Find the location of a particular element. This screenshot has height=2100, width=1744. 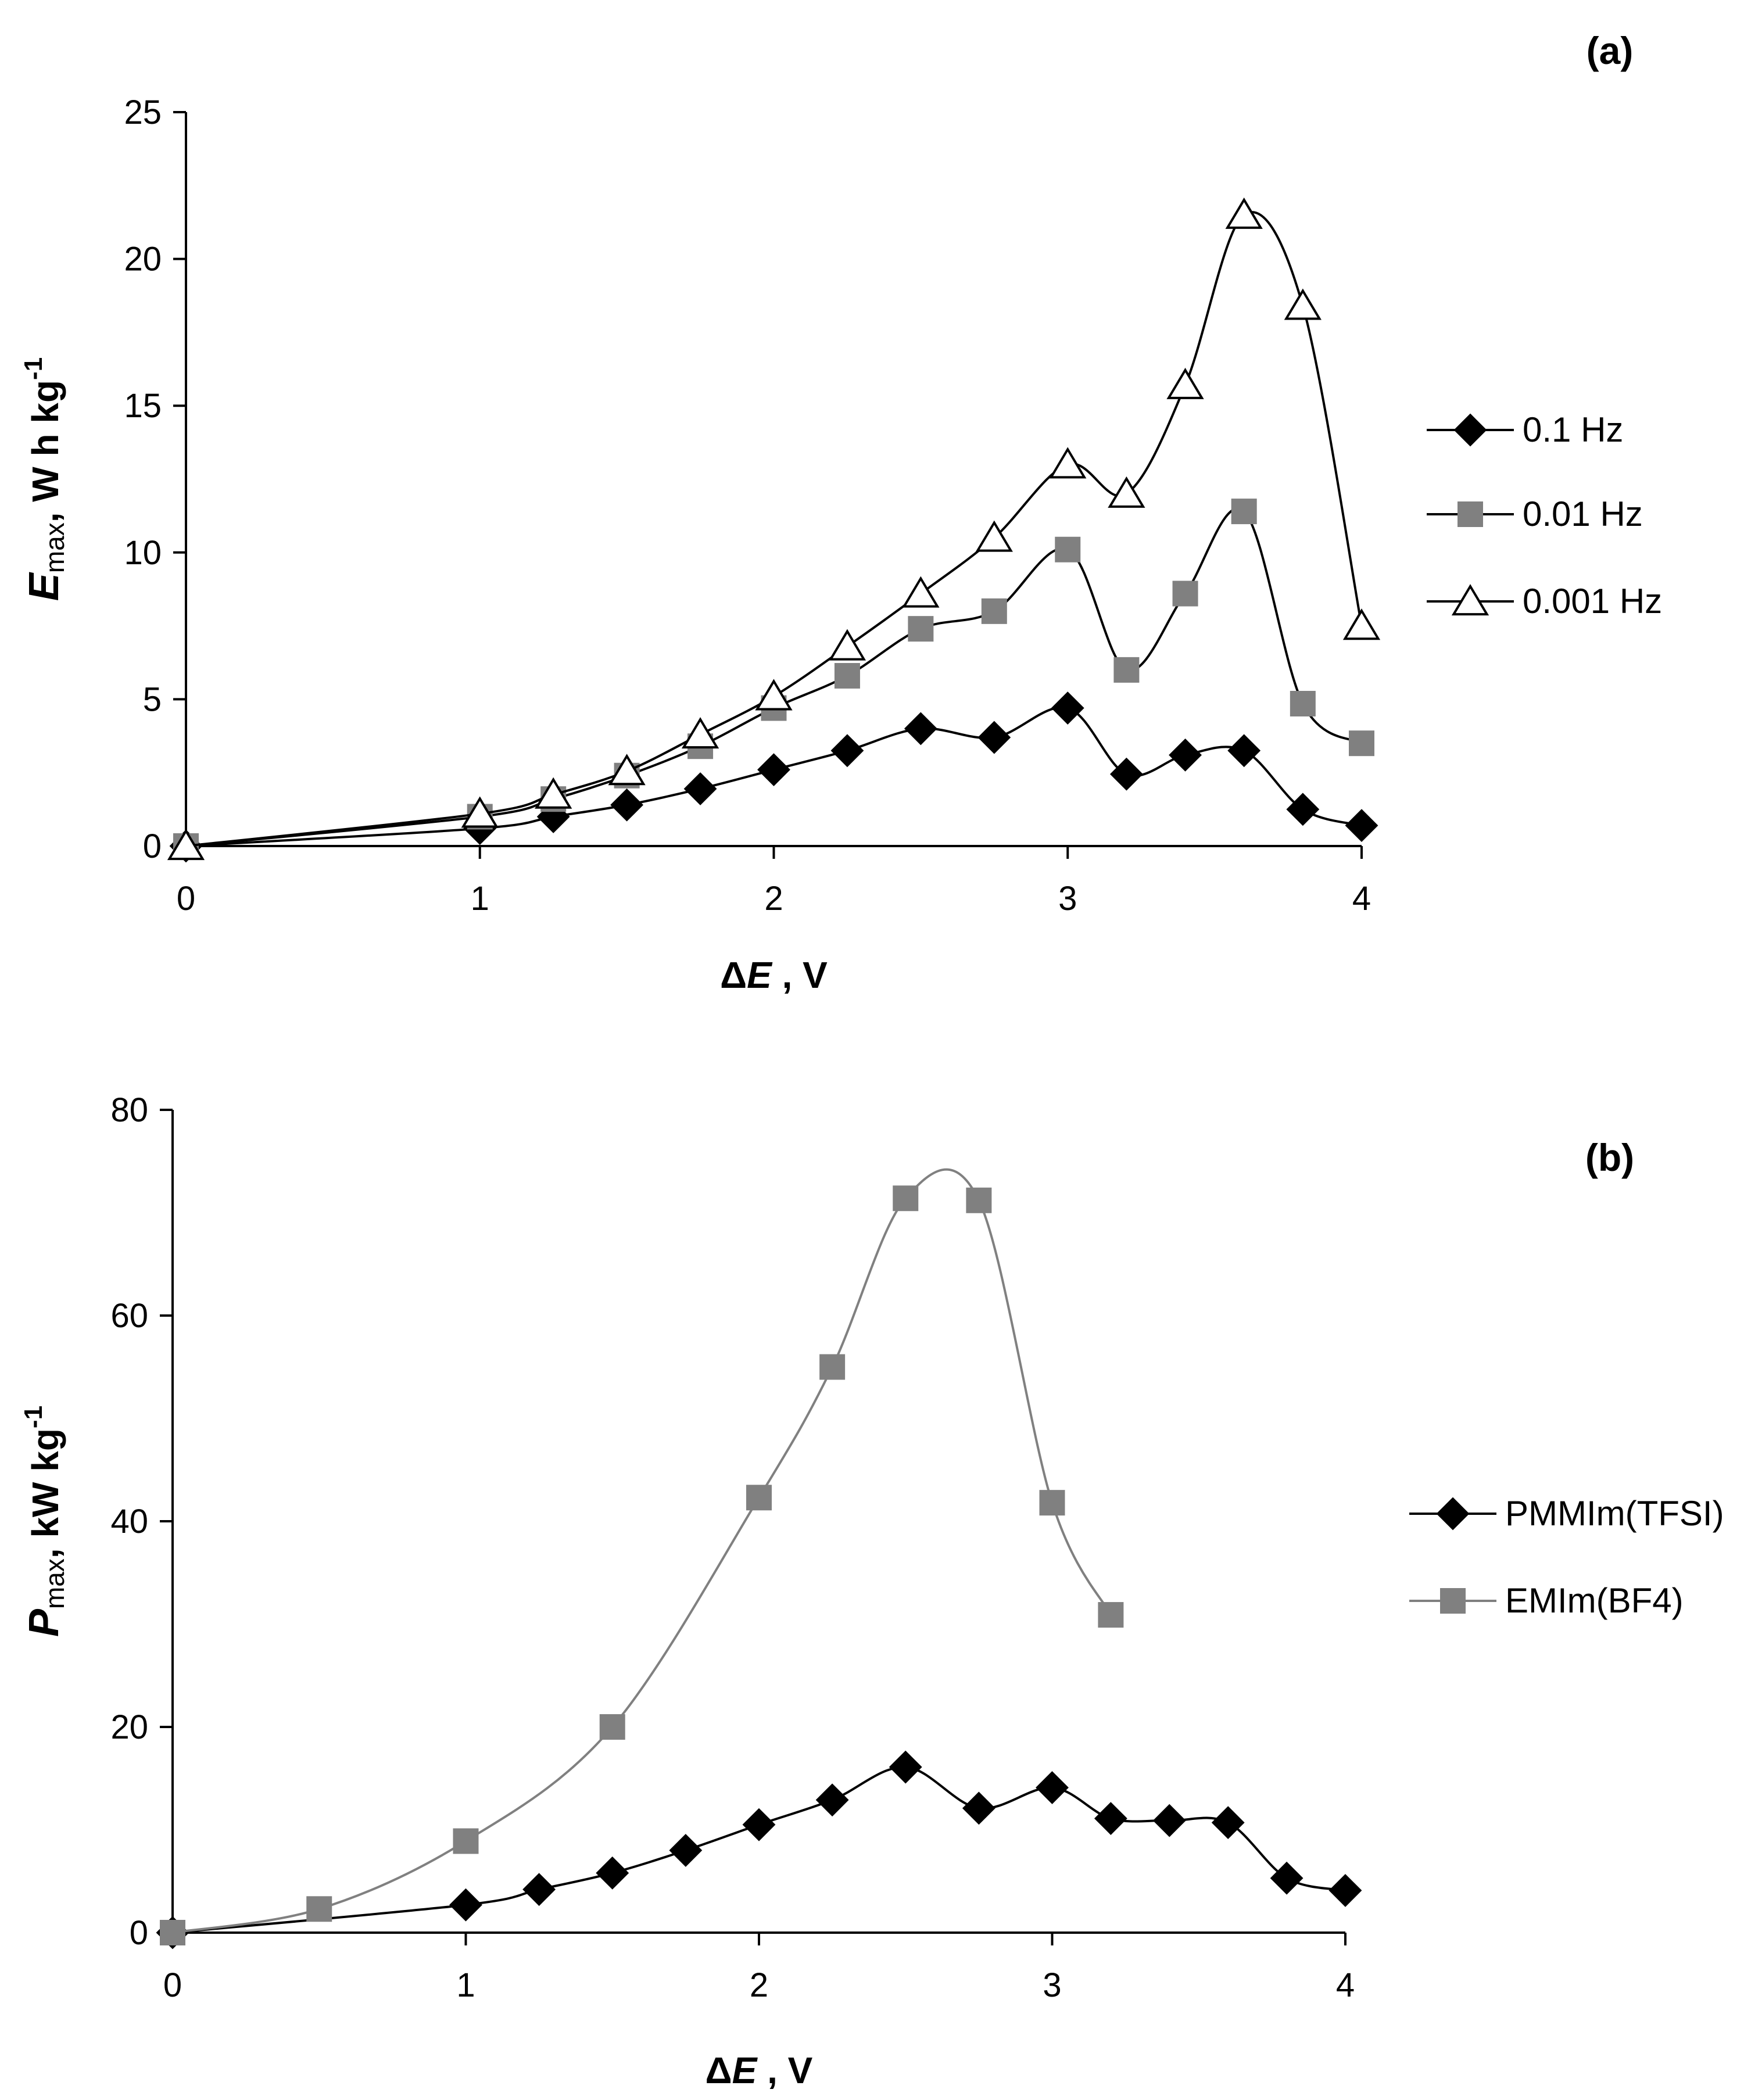

y-axis-title: Pmax, kW kg-1 is located at coordinates (45, 1521).